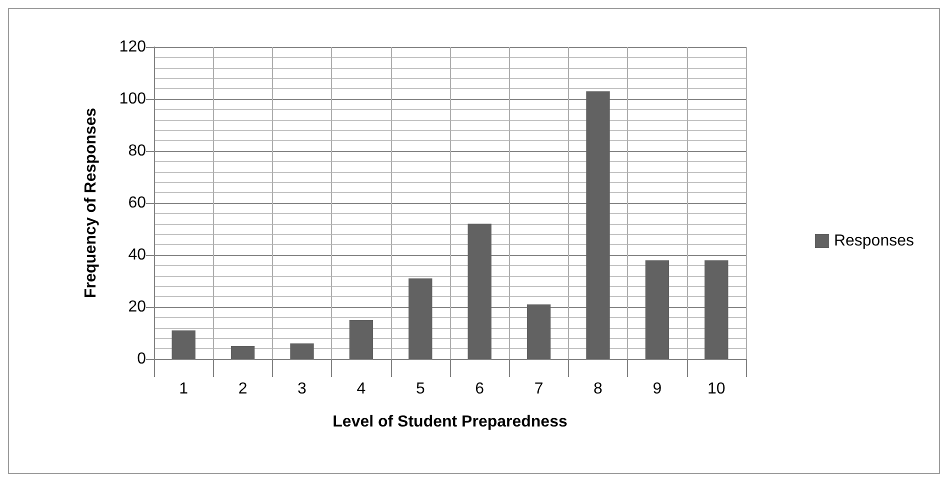 The image size is (948, 482). What do you see at coordinates (420, 389) in the screenshot?
I see `x-tick-label: 5` at bounding box center [420, 389].